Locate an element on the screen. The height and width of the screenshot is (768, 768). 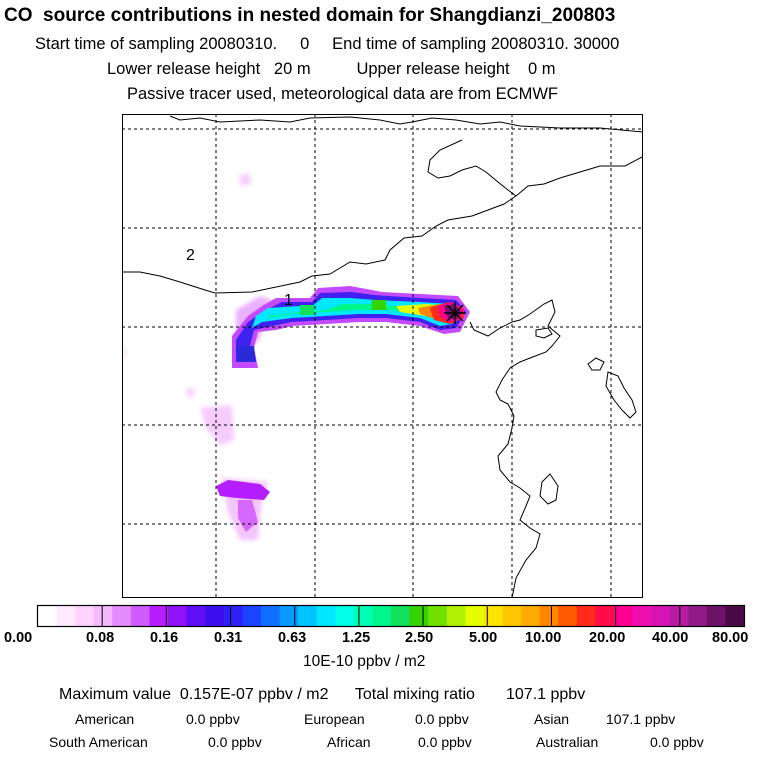
colorbar is located at coordinates (391, 616).